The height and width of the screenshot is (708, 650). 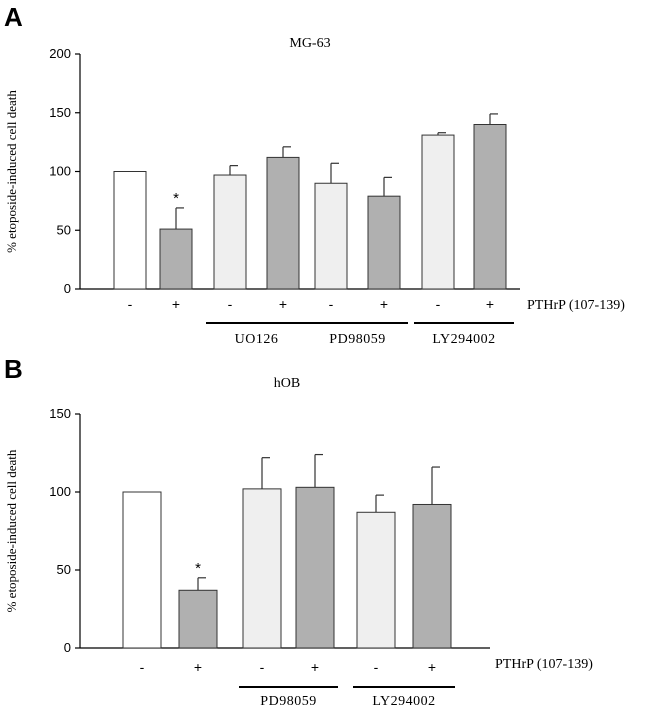 I want to click on group-label: UO126, so click(x=257, y=339).